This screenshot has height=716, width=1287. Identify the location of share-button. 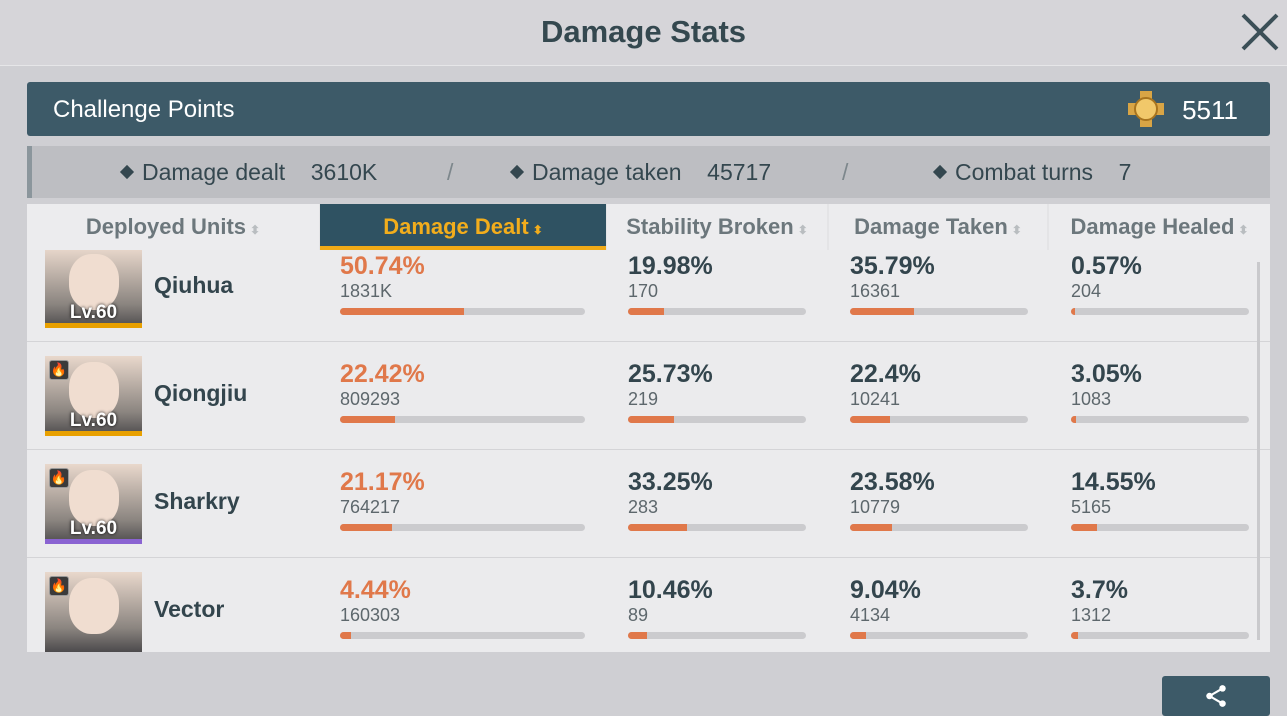
(1216, 696).